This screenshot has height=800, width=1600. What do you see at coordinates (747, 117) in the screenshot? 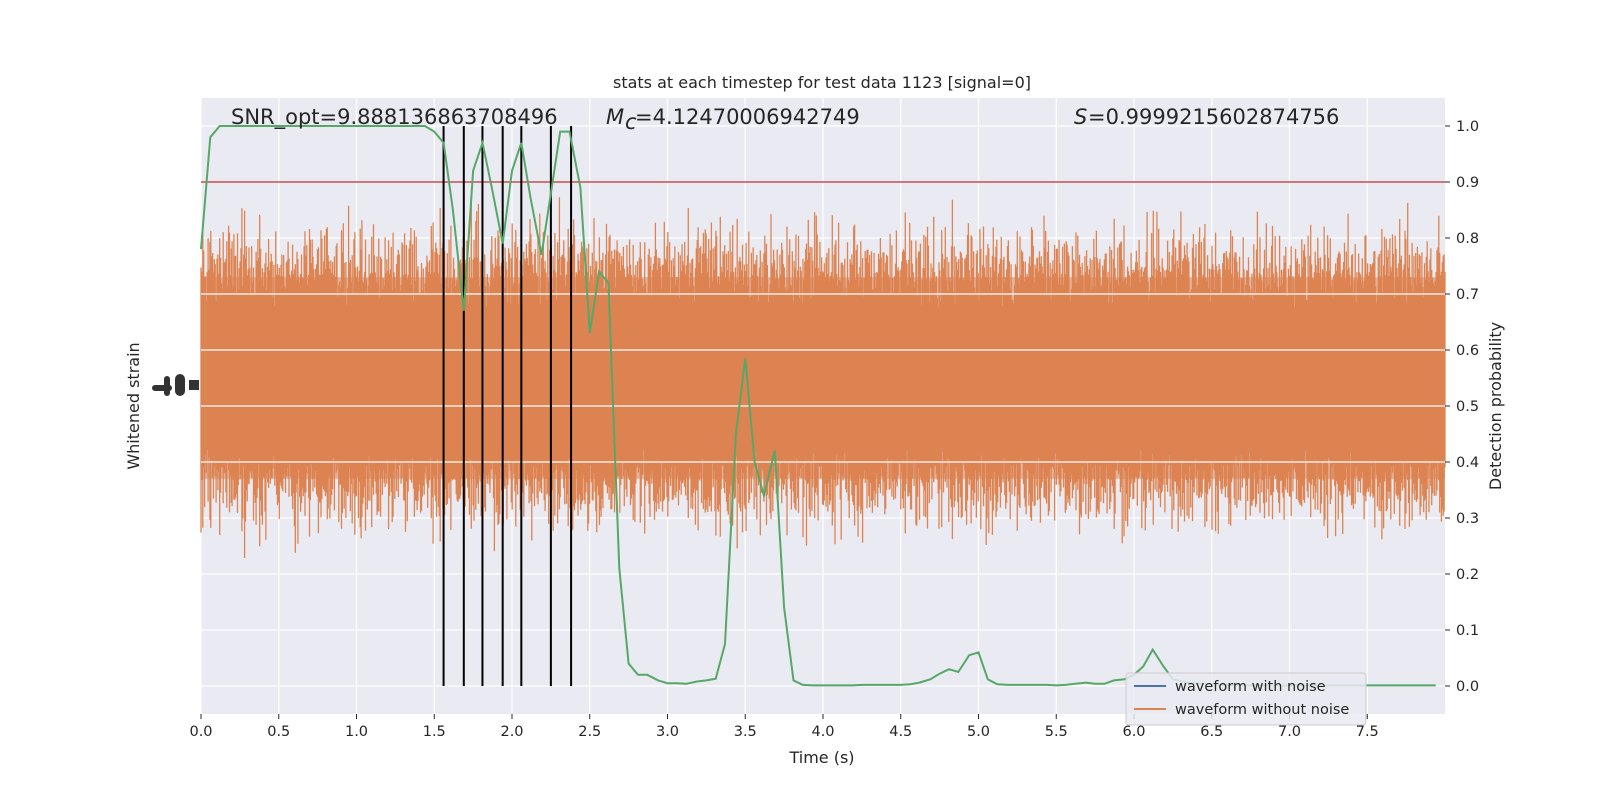
I see `chirp-mass-value: =4.12470006942749` at bounding box center [747, 117].